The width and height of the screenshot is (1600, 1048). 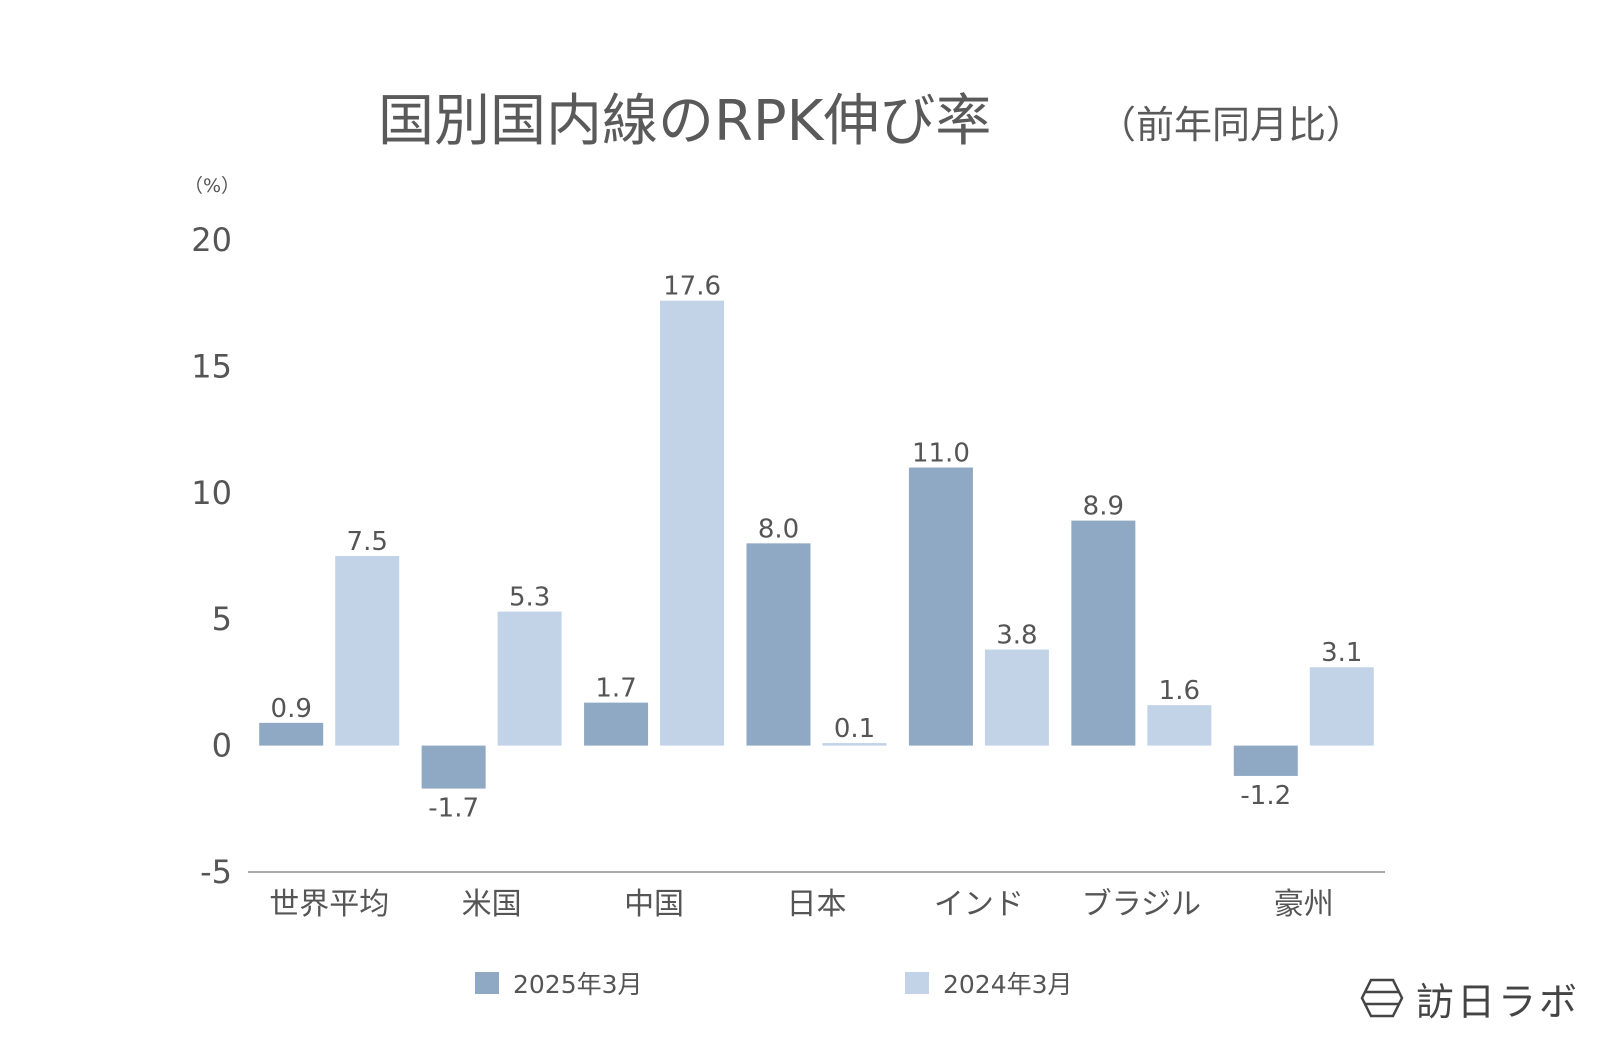 I want to click on bar-value-label: 11.0, so click(x=941, y=454).